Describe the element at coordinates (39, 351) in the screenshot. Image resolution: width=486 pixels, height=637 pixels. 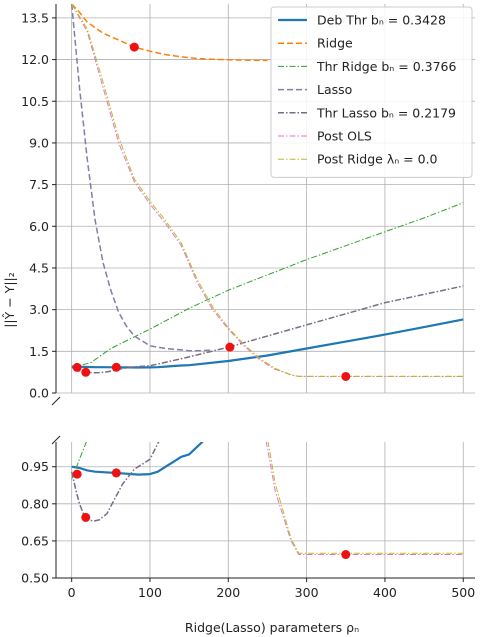
I see `y-tick-label: 1.5` at that location.